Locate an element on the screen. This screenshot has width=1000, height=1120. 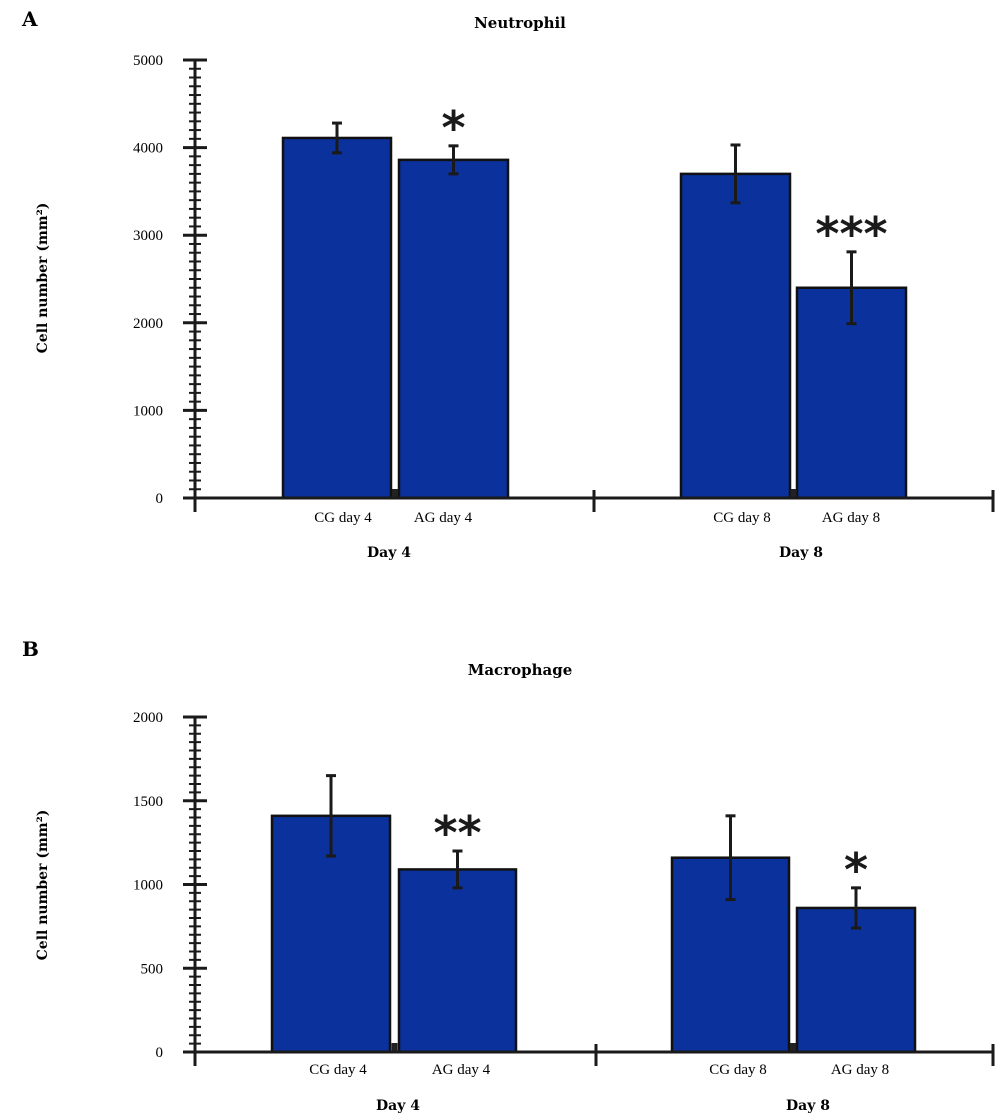
y-tick-label: 1500 is located at coordinates (148, 802).